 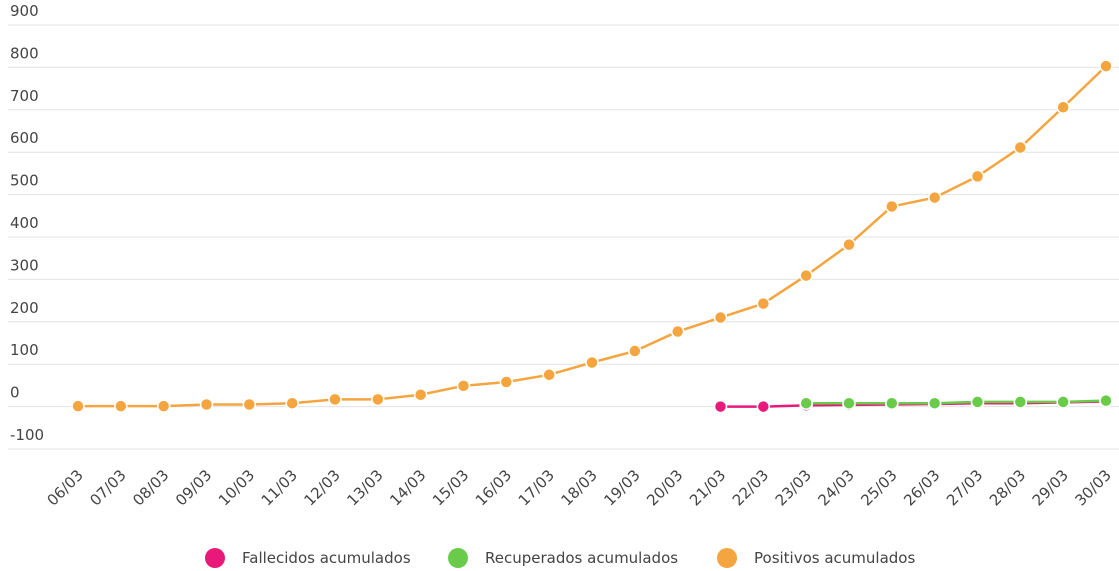 I want to click on x-tick-label: 07/03, so click(x=107, y=487).